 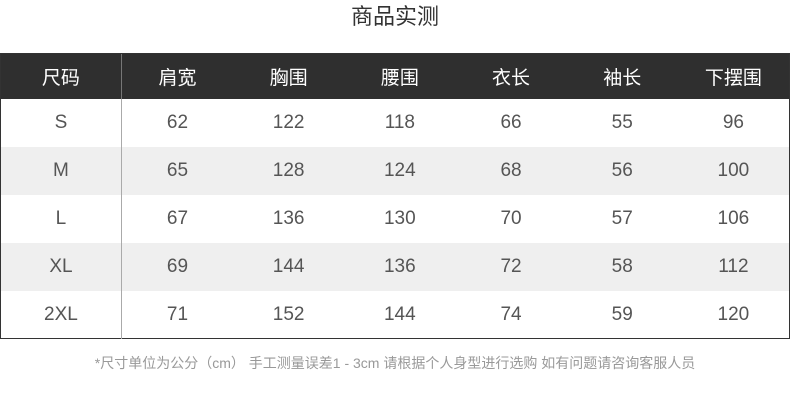 I want to click on value-cell: 62, so click(x=177, y=122).